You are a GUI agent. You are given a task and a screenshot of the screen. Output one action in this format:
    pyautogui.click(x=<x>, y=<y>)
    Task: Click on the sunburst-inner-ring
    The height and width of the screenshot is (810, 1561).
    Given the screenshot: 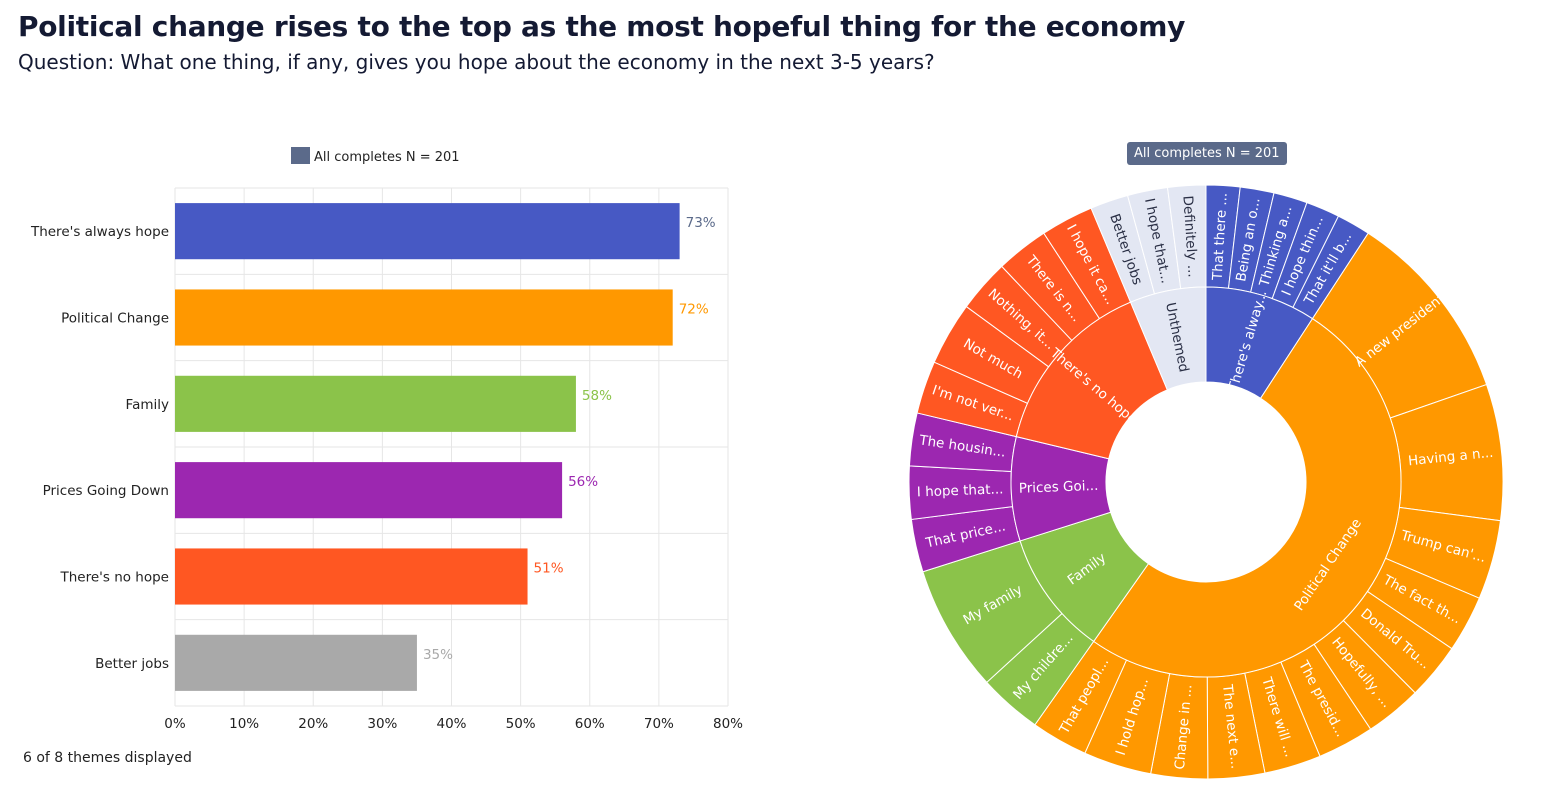 What is the action you would take?
    pyautogui.click(x=1206, y=482)
    